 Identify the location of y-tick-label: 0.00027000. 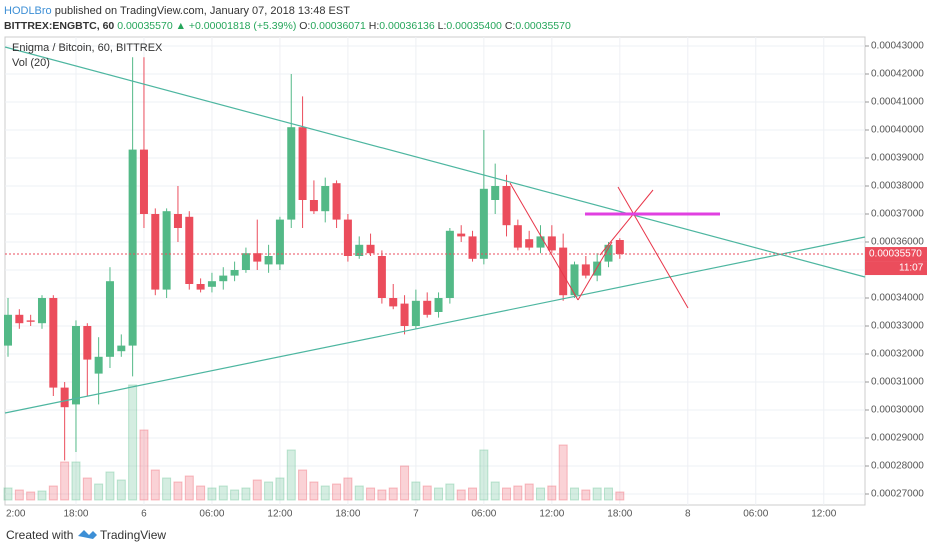
(897, 494).